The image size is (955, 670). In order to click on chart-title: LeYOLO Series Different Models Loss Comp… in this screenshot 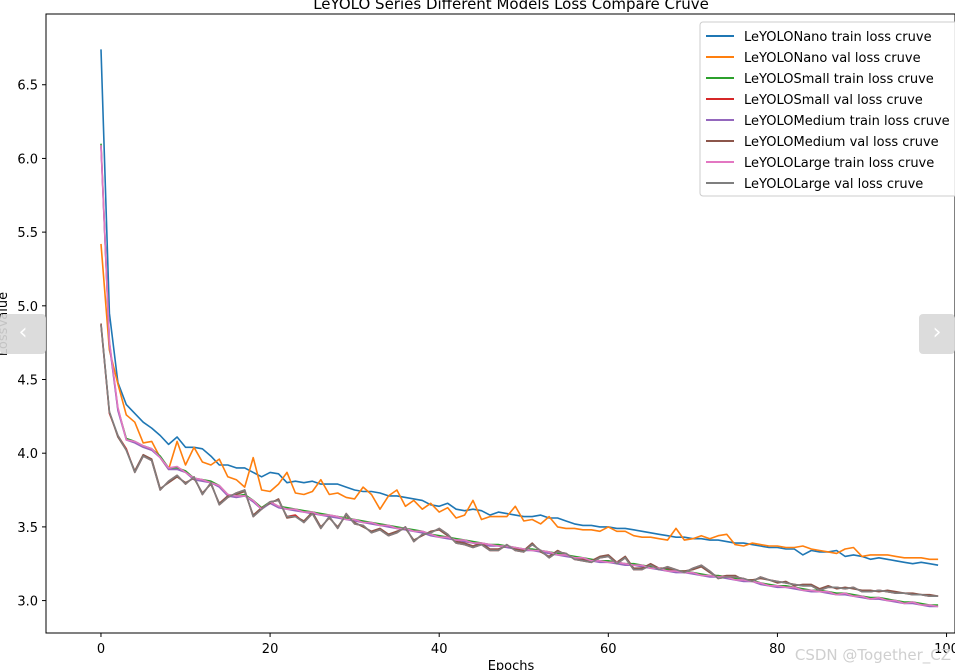, I will do `click(511, 6)`.